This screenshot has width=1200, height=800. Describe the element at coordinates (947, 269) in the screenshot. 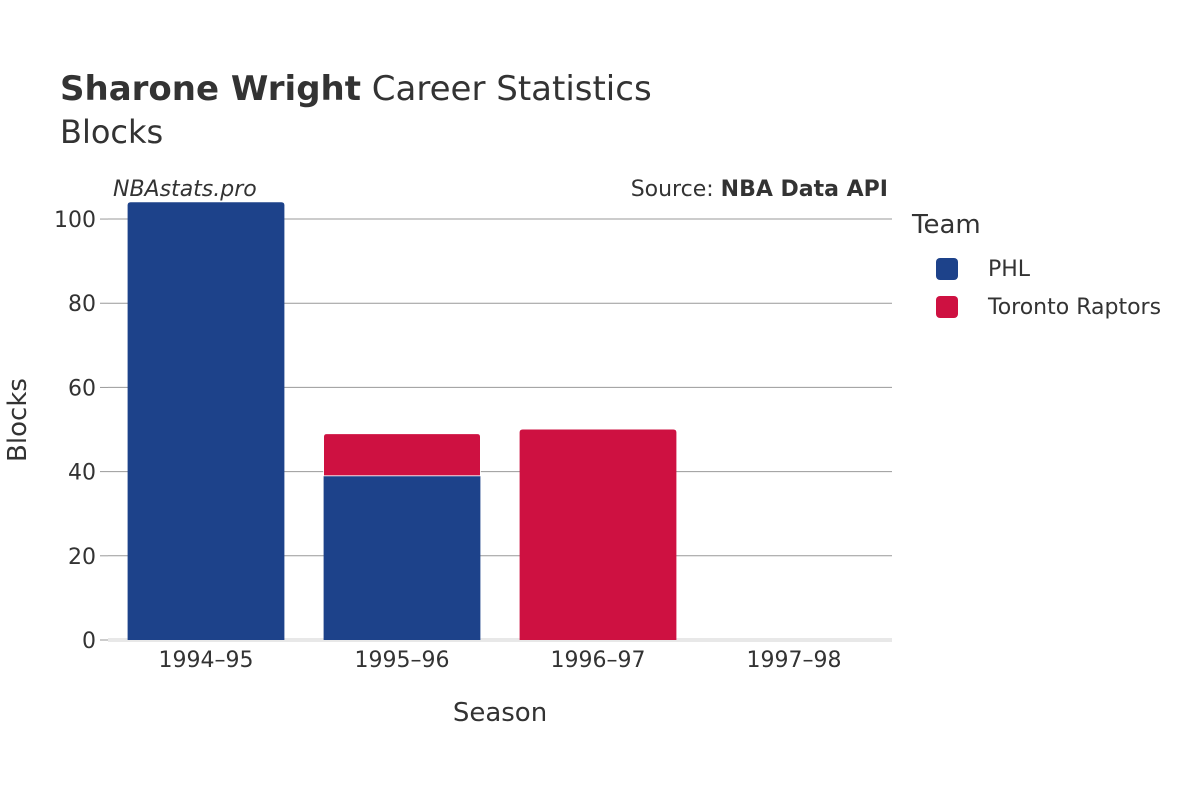

I see `legend-swatch-phl` at that location.